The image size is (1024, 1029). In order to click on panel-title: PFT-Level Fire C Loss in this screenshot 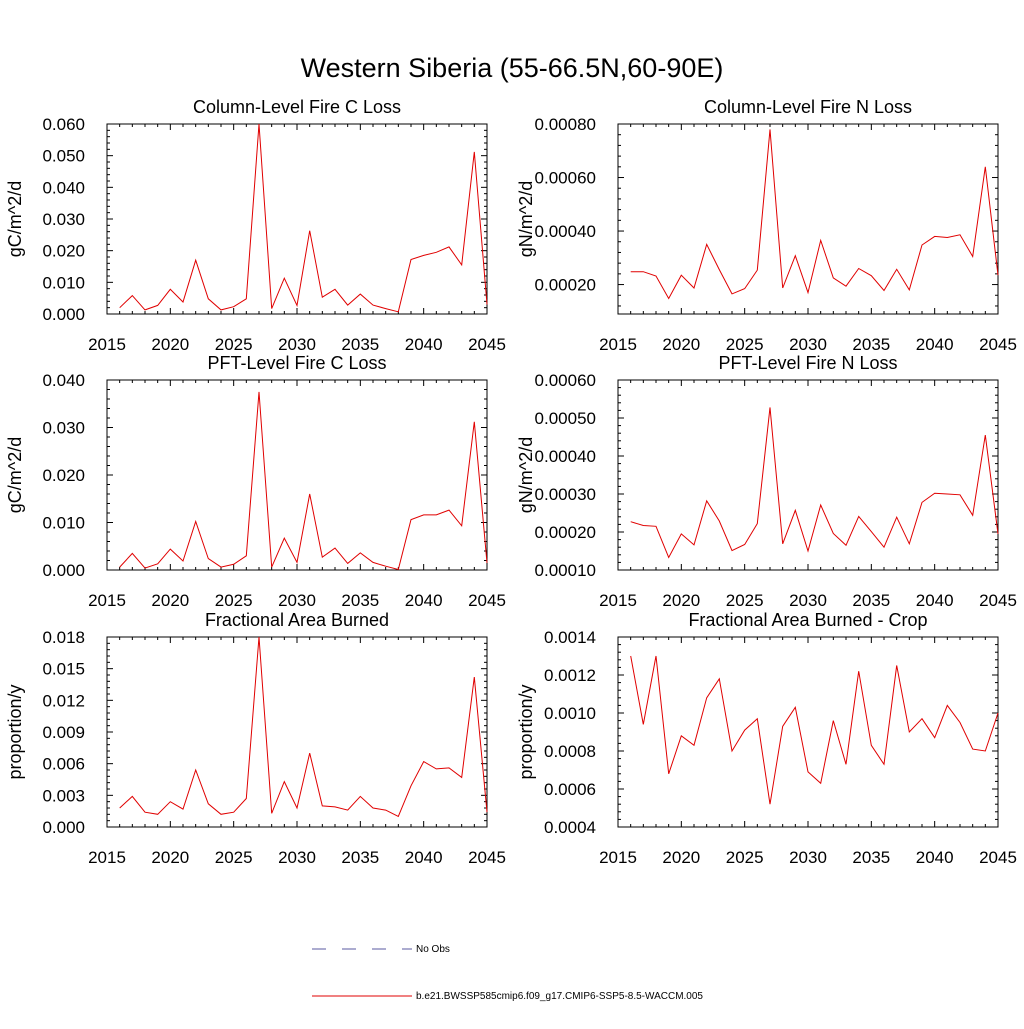, I will do `click(296, 363)`.